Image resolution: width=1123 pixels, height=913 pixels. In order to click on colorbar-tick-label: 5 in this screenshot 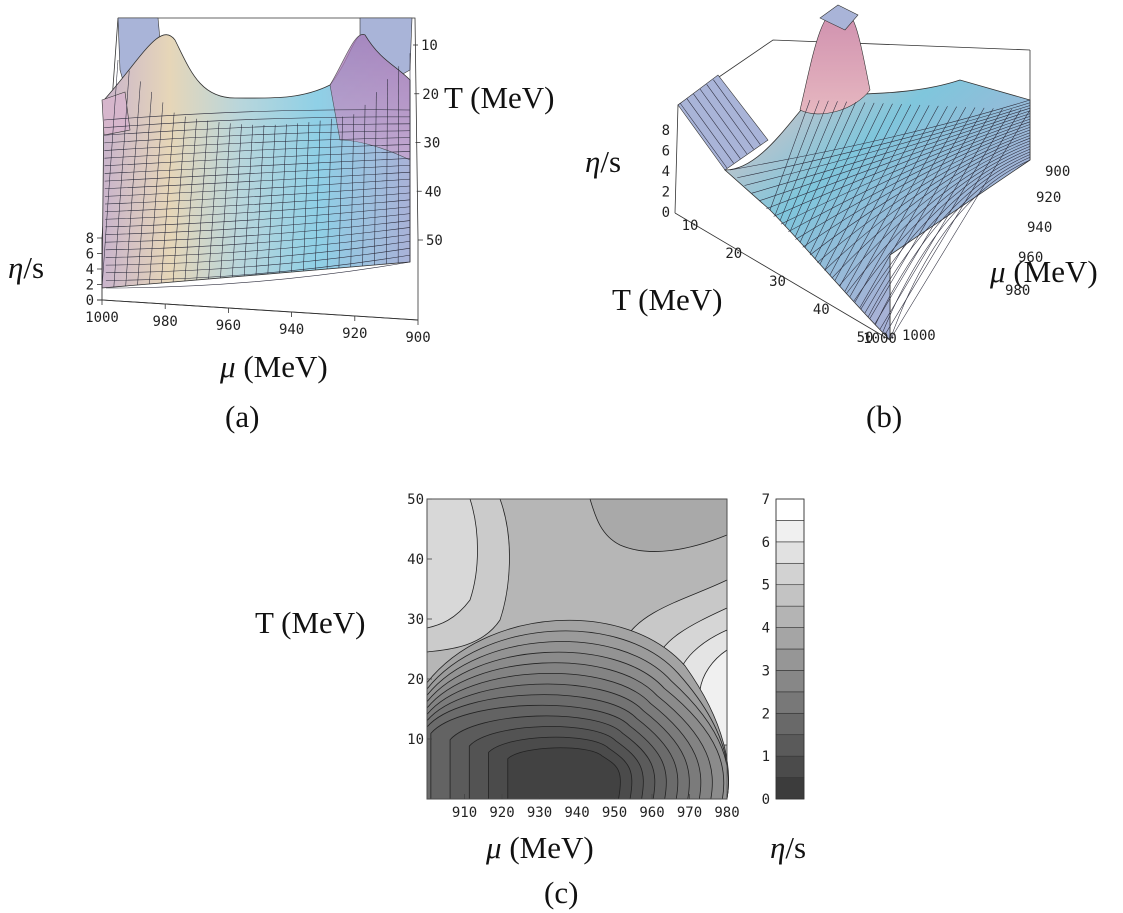, I will do `click(766, 586)`.